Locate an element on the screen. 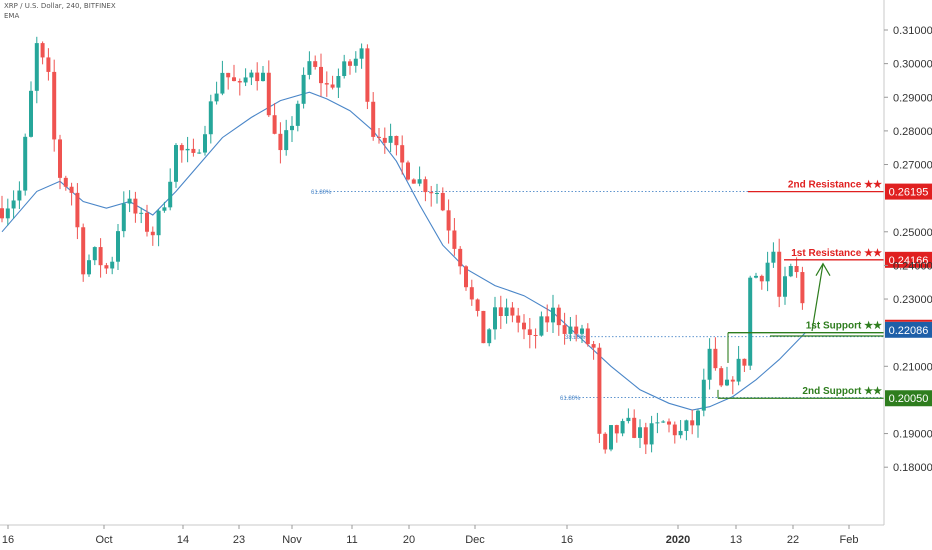 The height and width of the screenshot is (550, 932). price-tag-label: 0.20050 is located at coordinates (909, 399).